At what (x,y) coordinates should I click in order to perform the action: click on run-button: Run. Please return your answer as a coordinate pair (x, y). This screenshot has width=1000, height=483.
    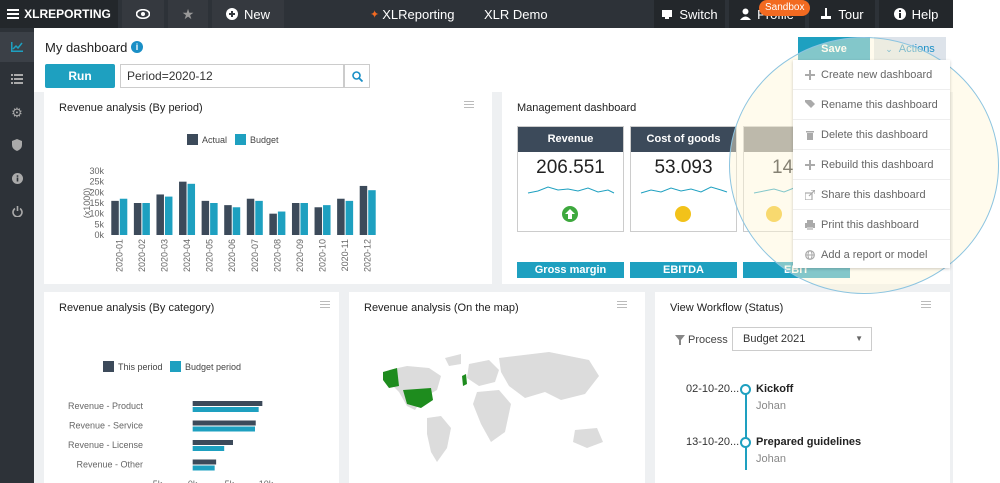
    Looking at the image, I should click on (80, 76).